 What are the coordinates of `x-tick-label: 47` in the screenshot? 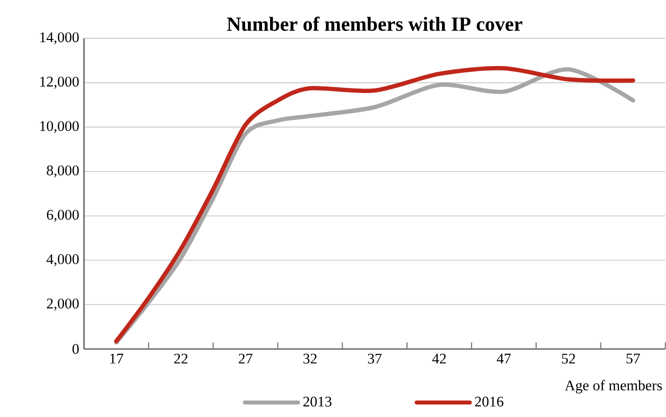 It's located at (503, 359).